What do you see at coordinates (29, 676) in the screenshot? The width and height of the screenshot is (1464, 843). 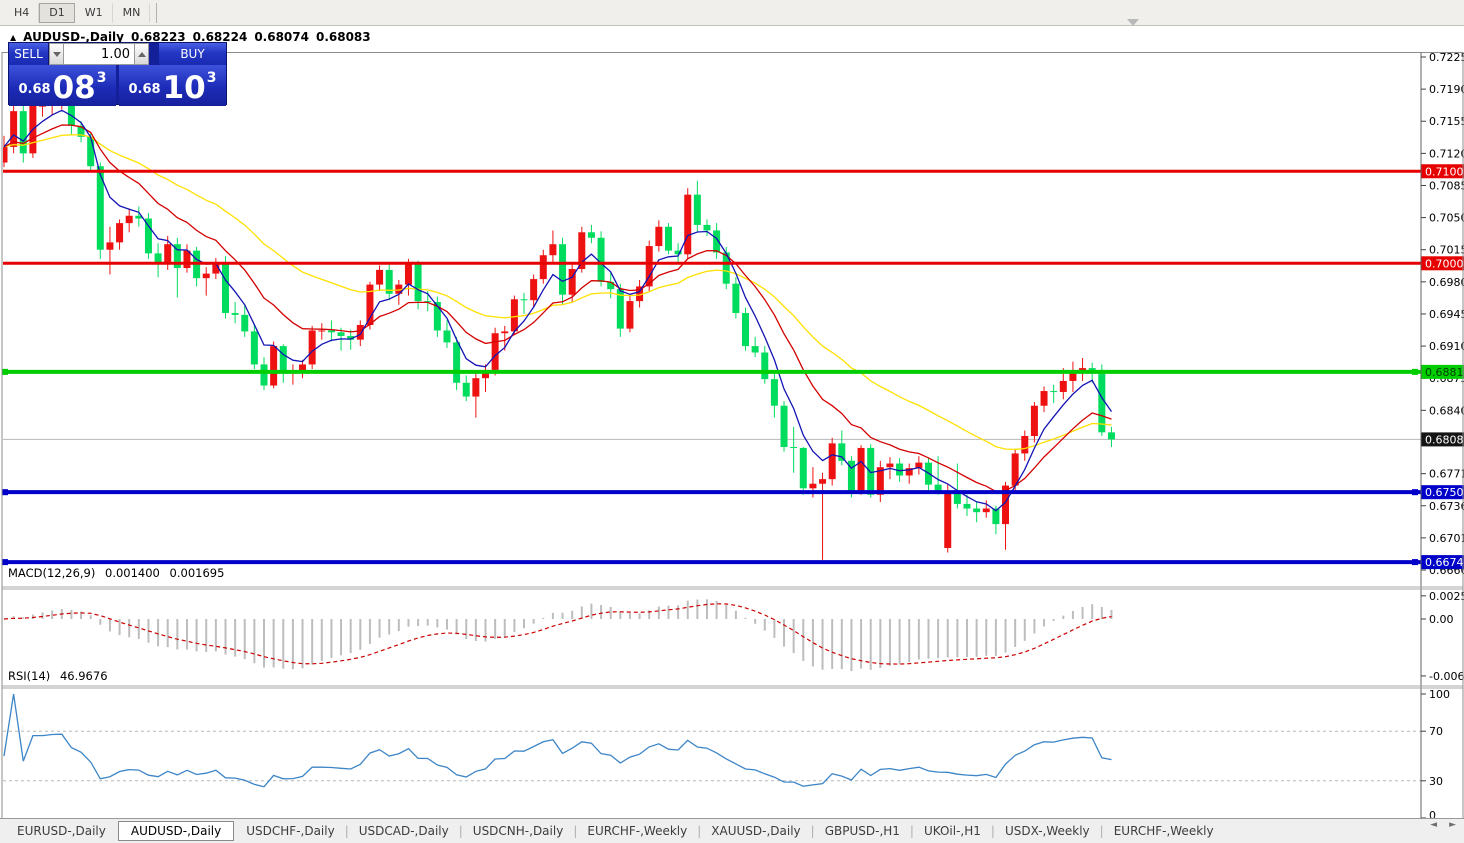 I see `rsi-name: RSI(14)` at bounding box center [29, 676].